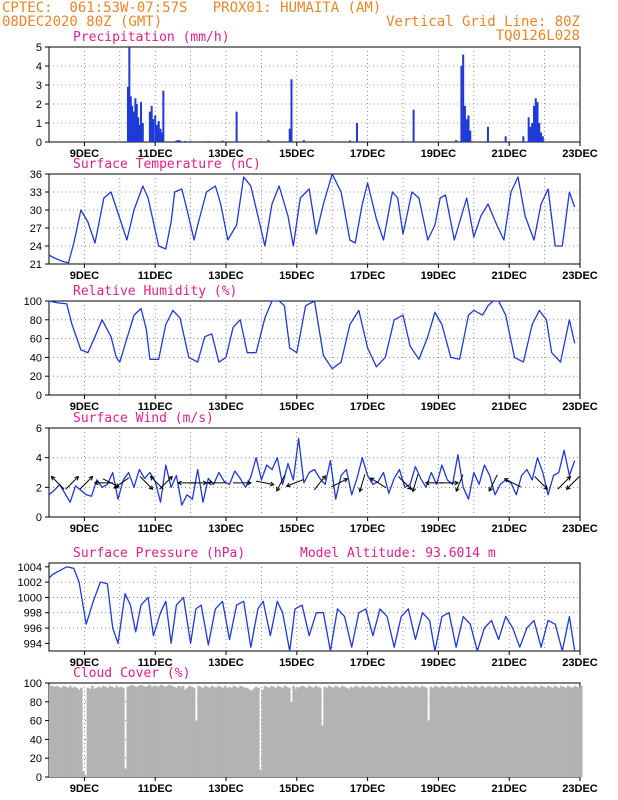 The height and width of the screenshot is (800, 618). Describe the element at coordinates (314, 219) in the screenshot. I see `panel-frame` at that location.